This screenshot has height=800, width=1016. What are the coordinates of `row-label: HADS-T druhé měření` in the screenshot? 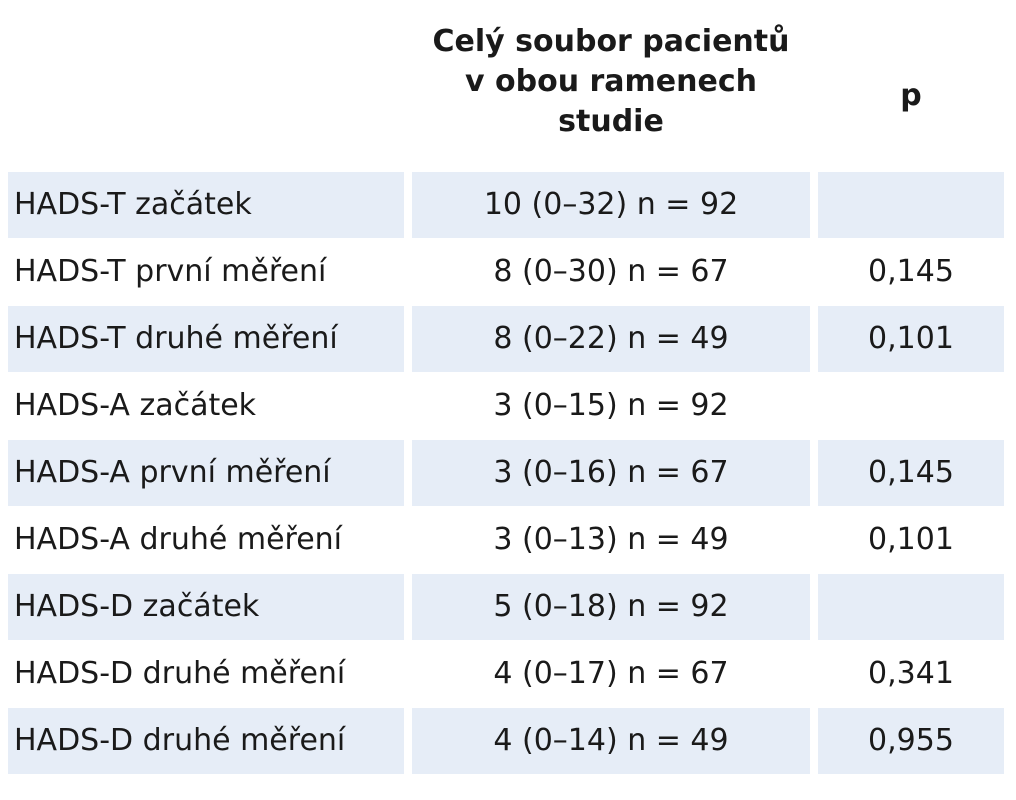 It's located at (206, 339).